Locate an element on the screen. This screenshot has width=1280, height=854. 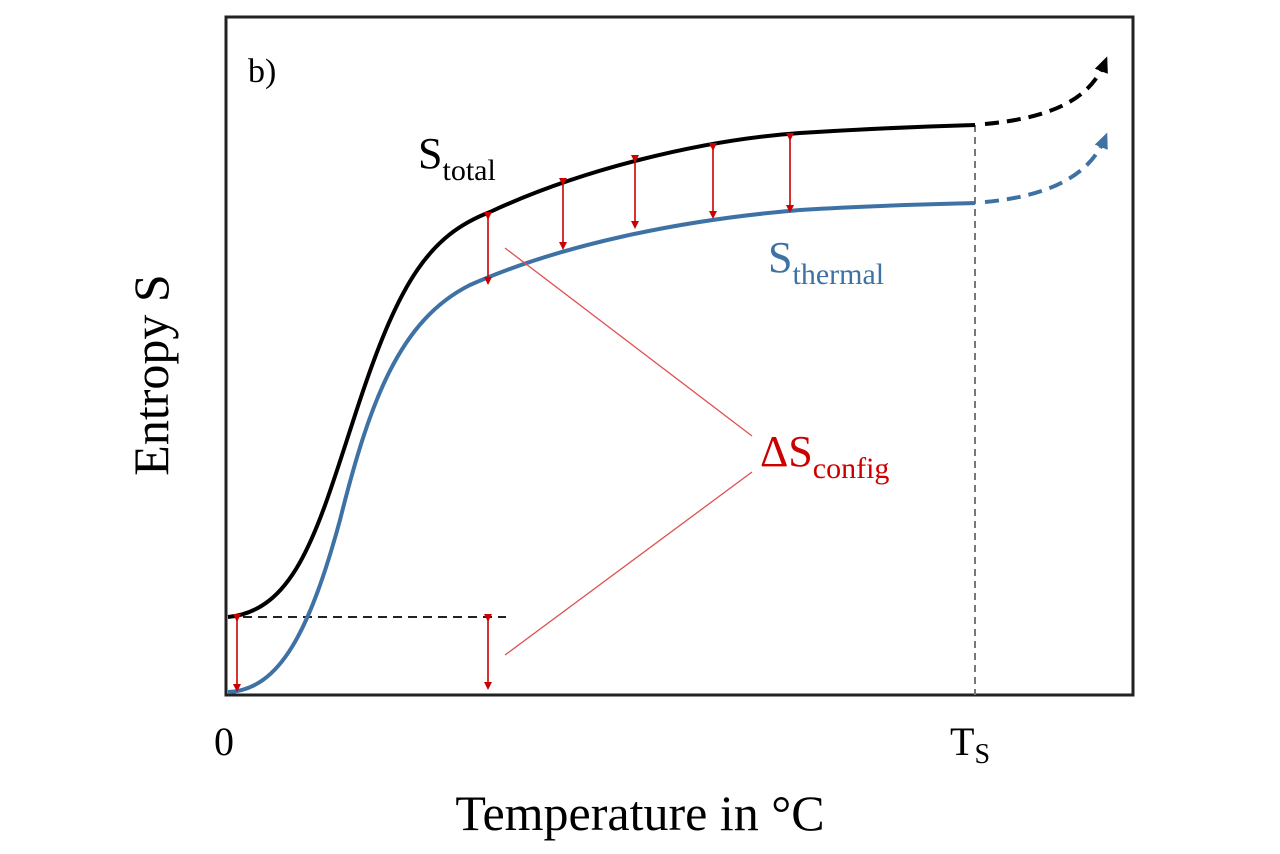
annotation-leader-lower is located at coordinates (628, 563).